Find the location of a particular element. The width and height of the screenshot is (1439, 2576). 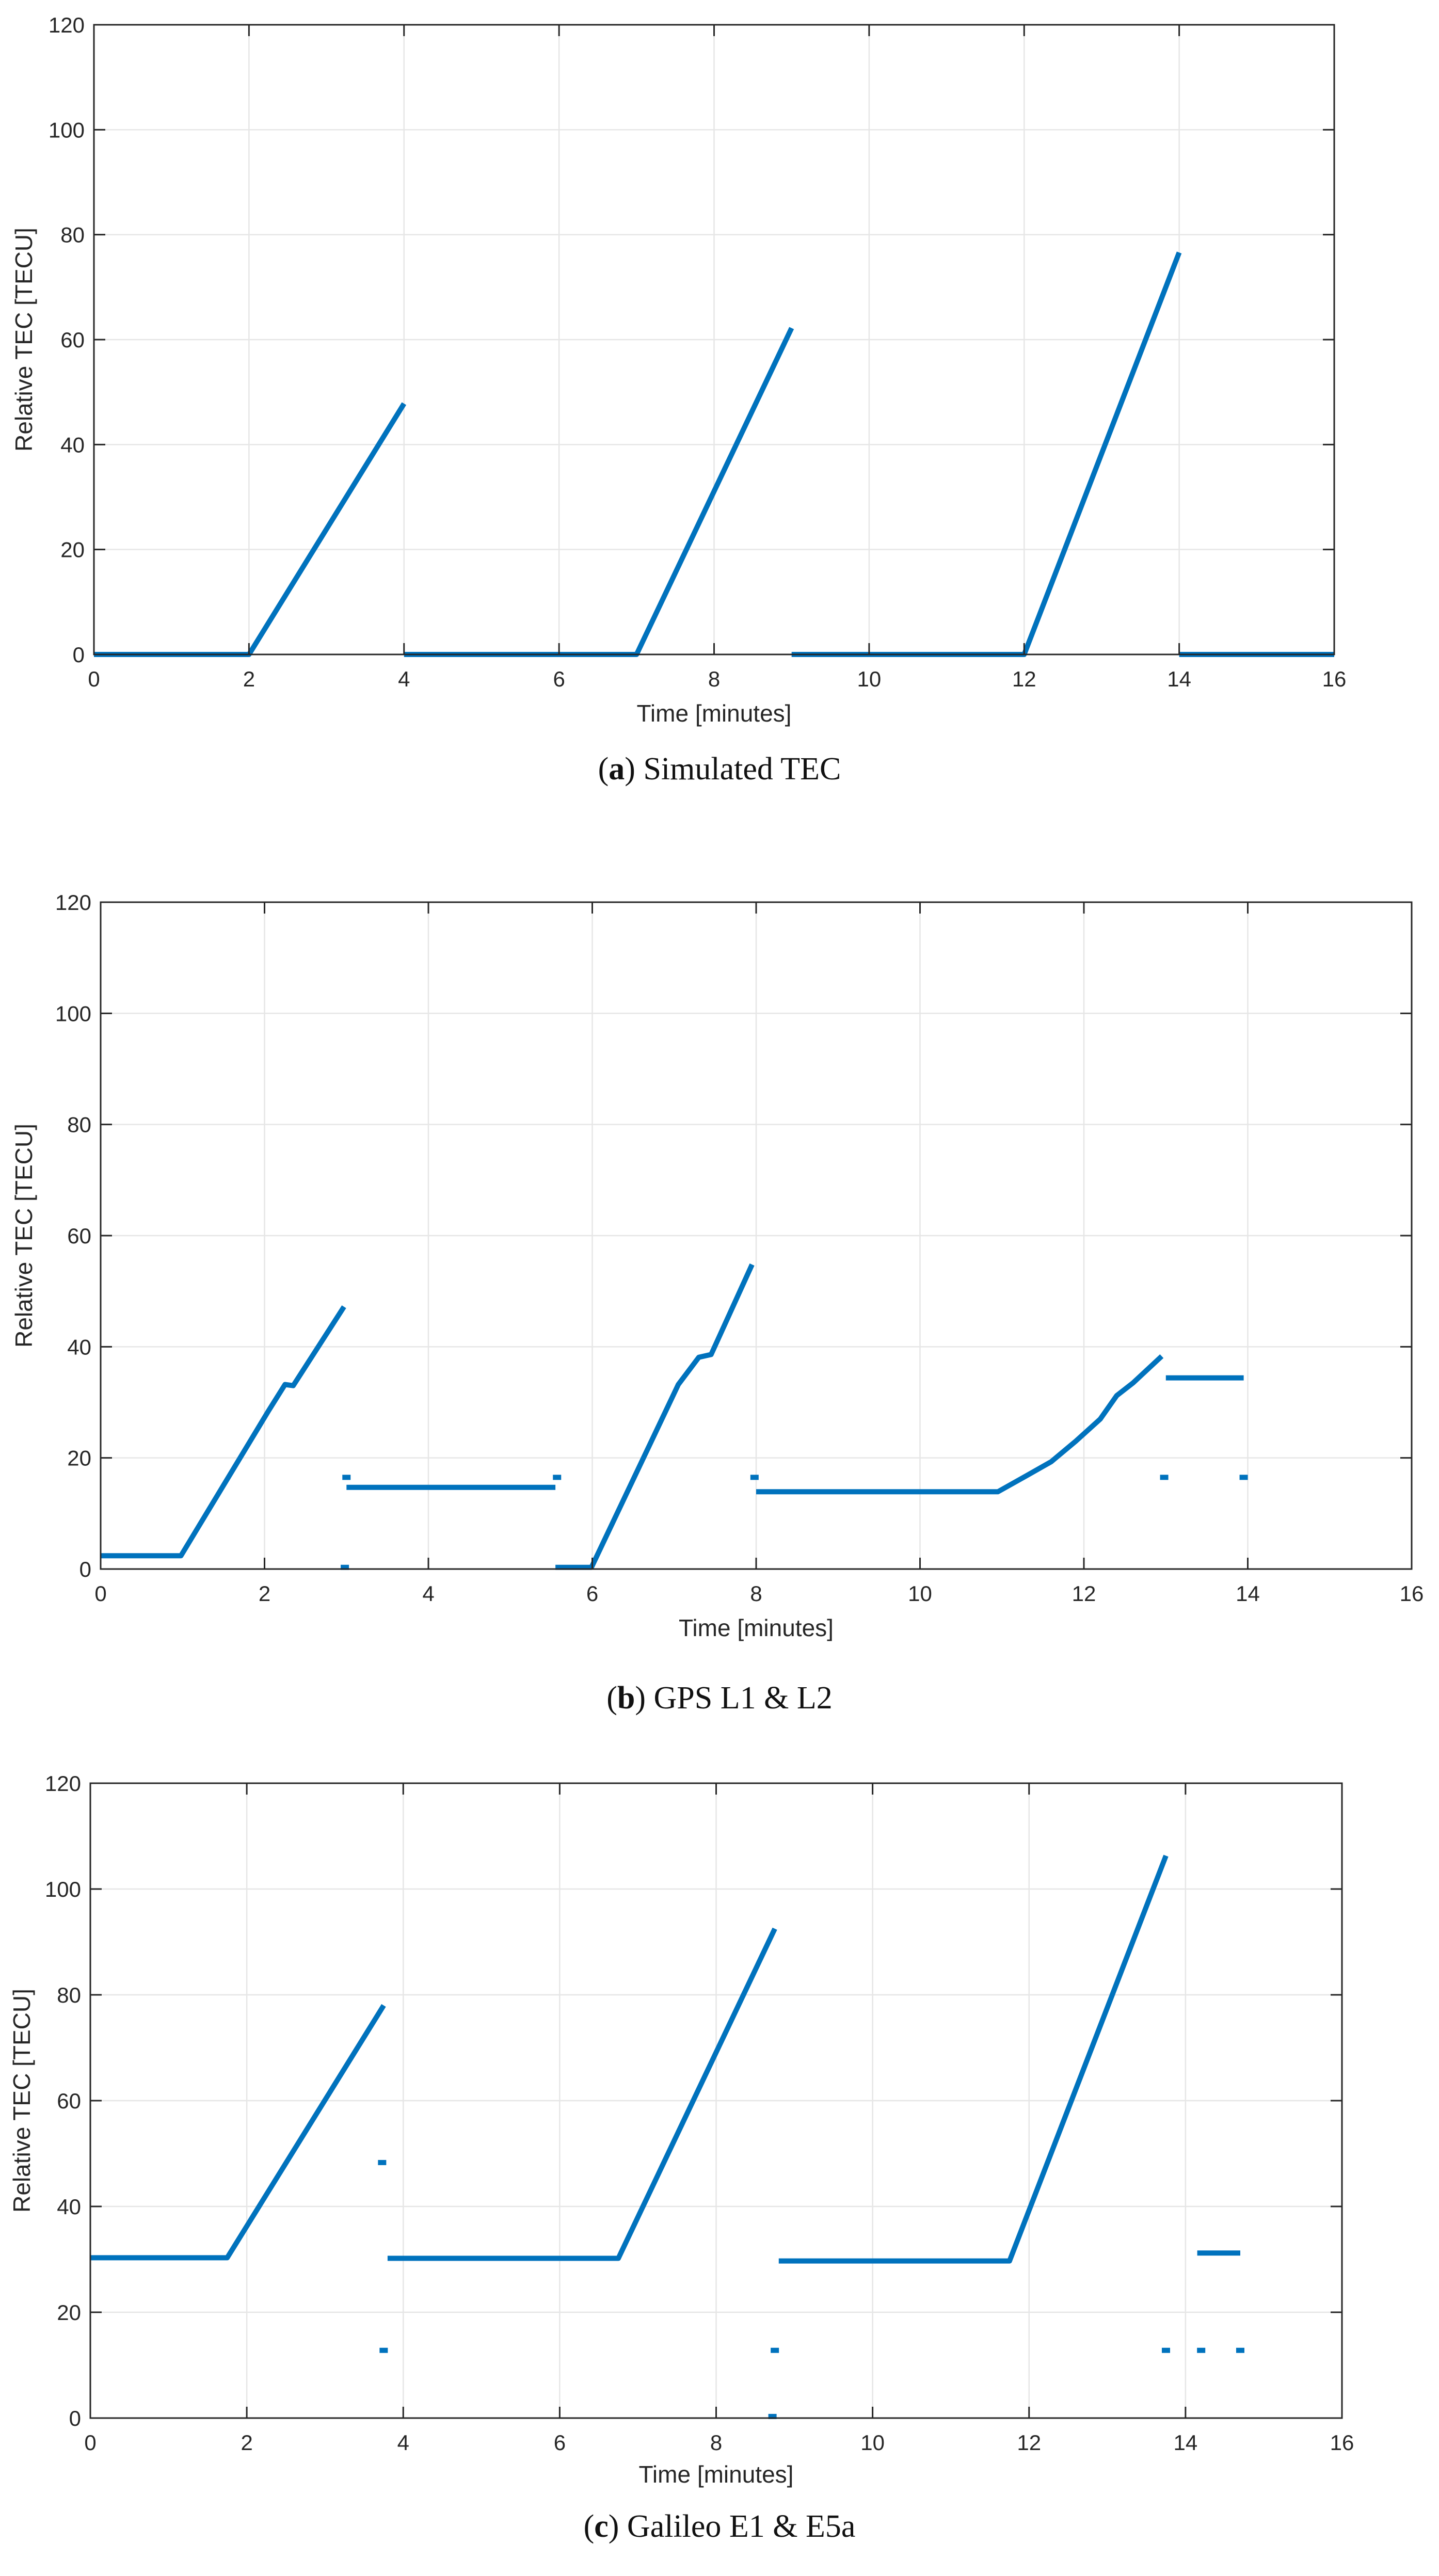

caption-letter: b is located at coordinates (626, 1698).